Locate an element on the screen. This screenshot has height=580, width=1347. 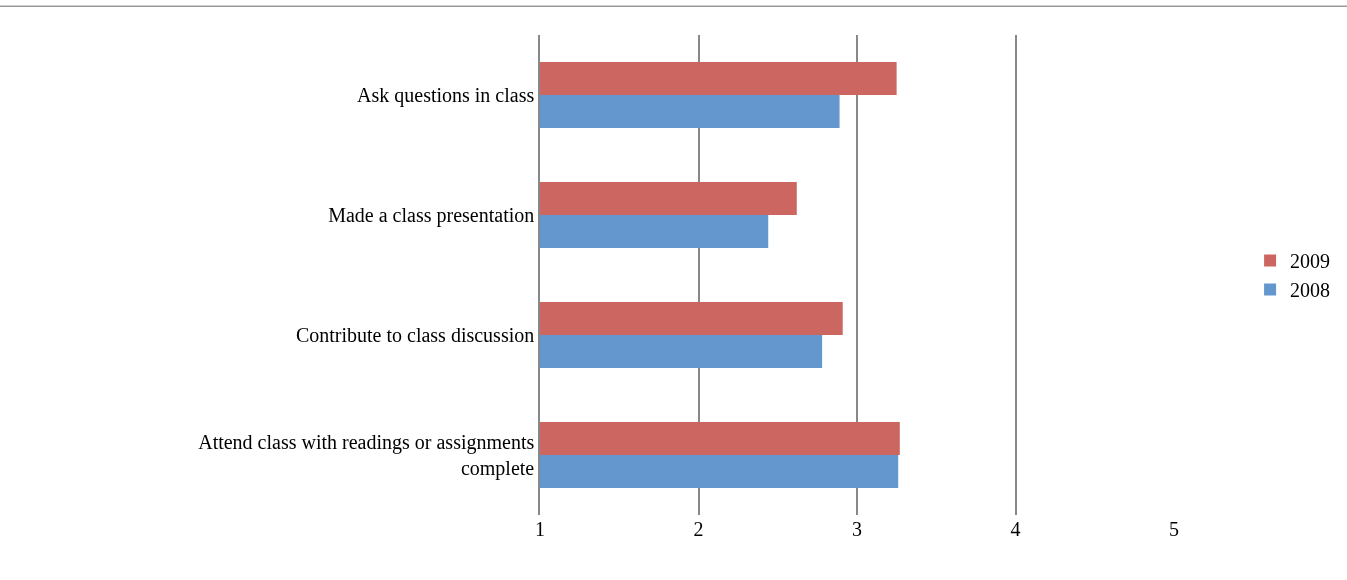
x-tick-label: 2 is located at coordinates (698, 529).